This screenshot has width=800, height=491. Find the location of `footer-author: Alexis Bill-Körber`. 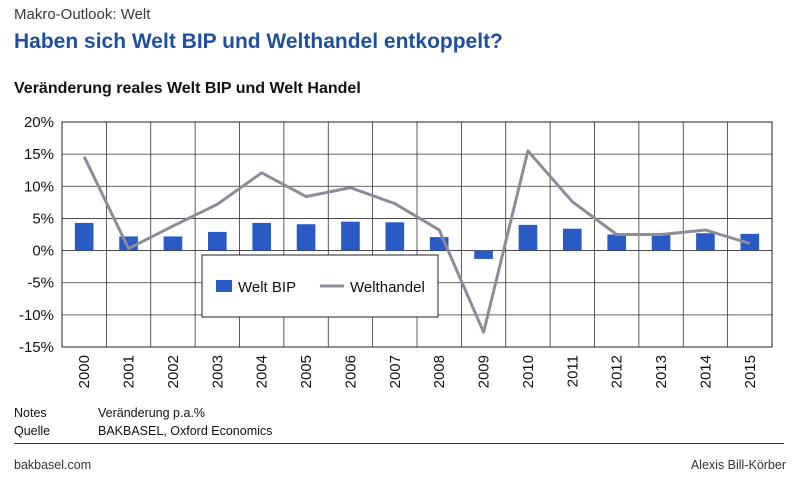

footer-author: Alexis Bill-Körber is located at coordinates (738, 465).